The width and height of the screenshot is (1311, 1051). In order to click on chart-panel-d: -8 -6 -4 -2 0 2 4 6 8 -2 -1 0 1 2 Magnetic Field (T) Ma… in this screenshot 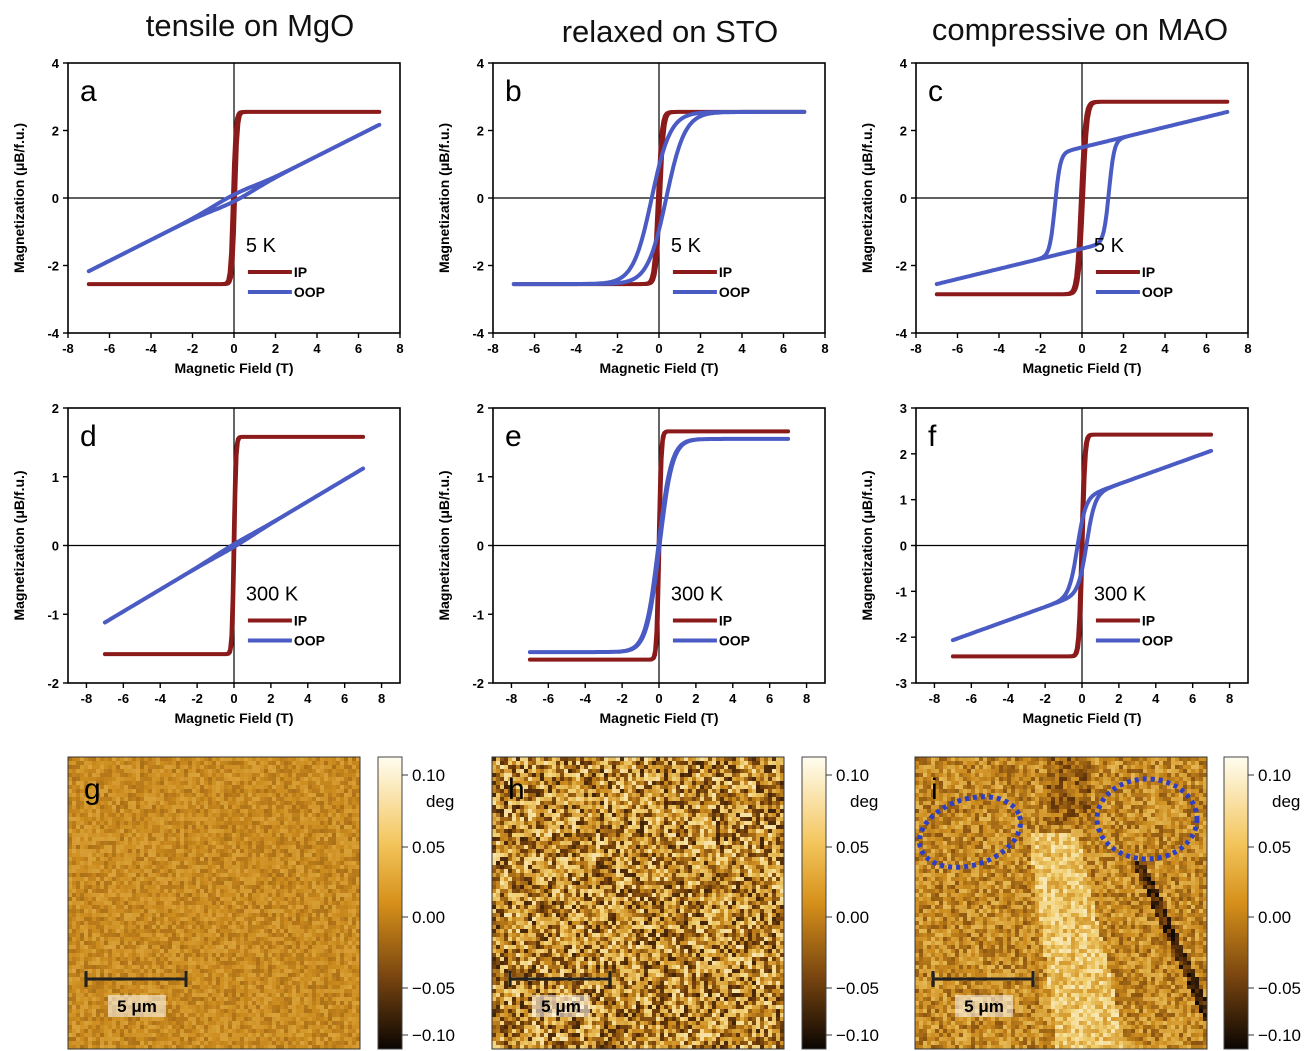, I will do `click(206, 563)`.